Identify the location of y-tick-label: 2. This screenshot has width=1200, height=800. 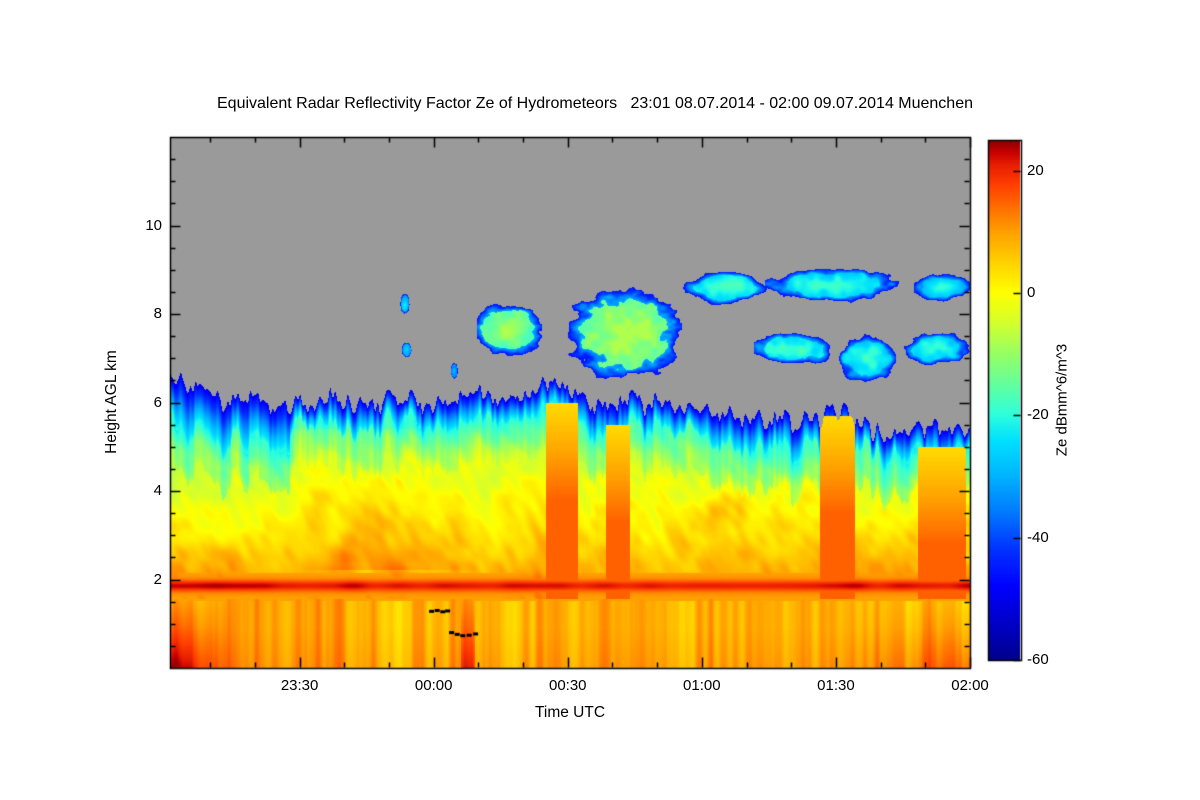
(157, 579).